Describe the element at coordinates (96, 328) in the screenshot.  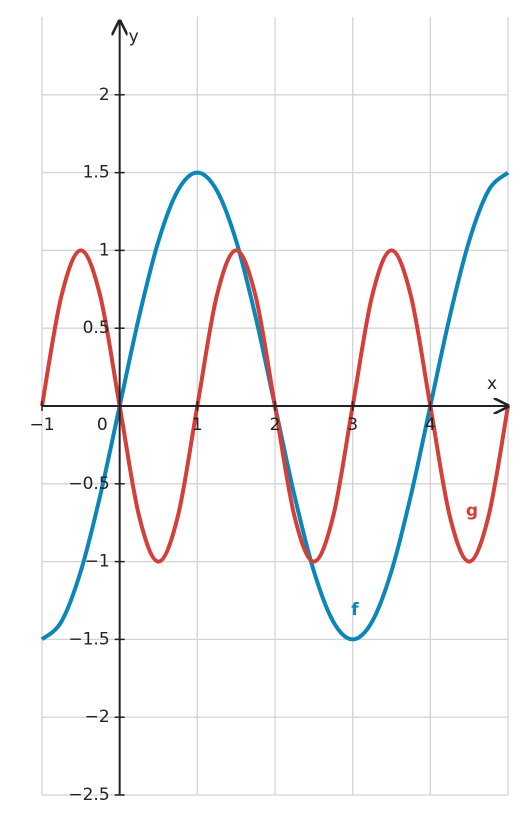
I see `y-tick-label: 0.5` at that location.